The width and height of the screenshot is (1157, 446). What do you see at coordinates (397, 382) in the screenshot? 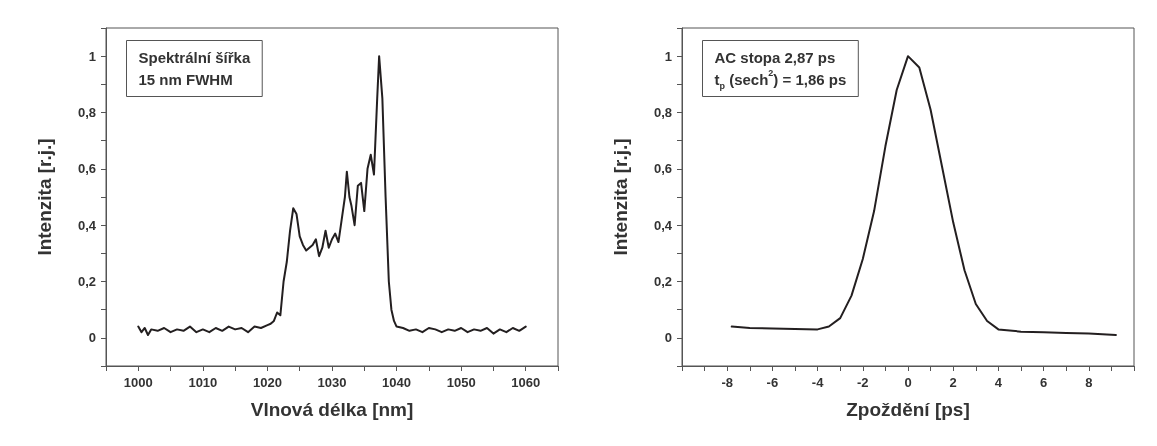
I see `x-tick-label: 1040` at bounding box center [397, 382].